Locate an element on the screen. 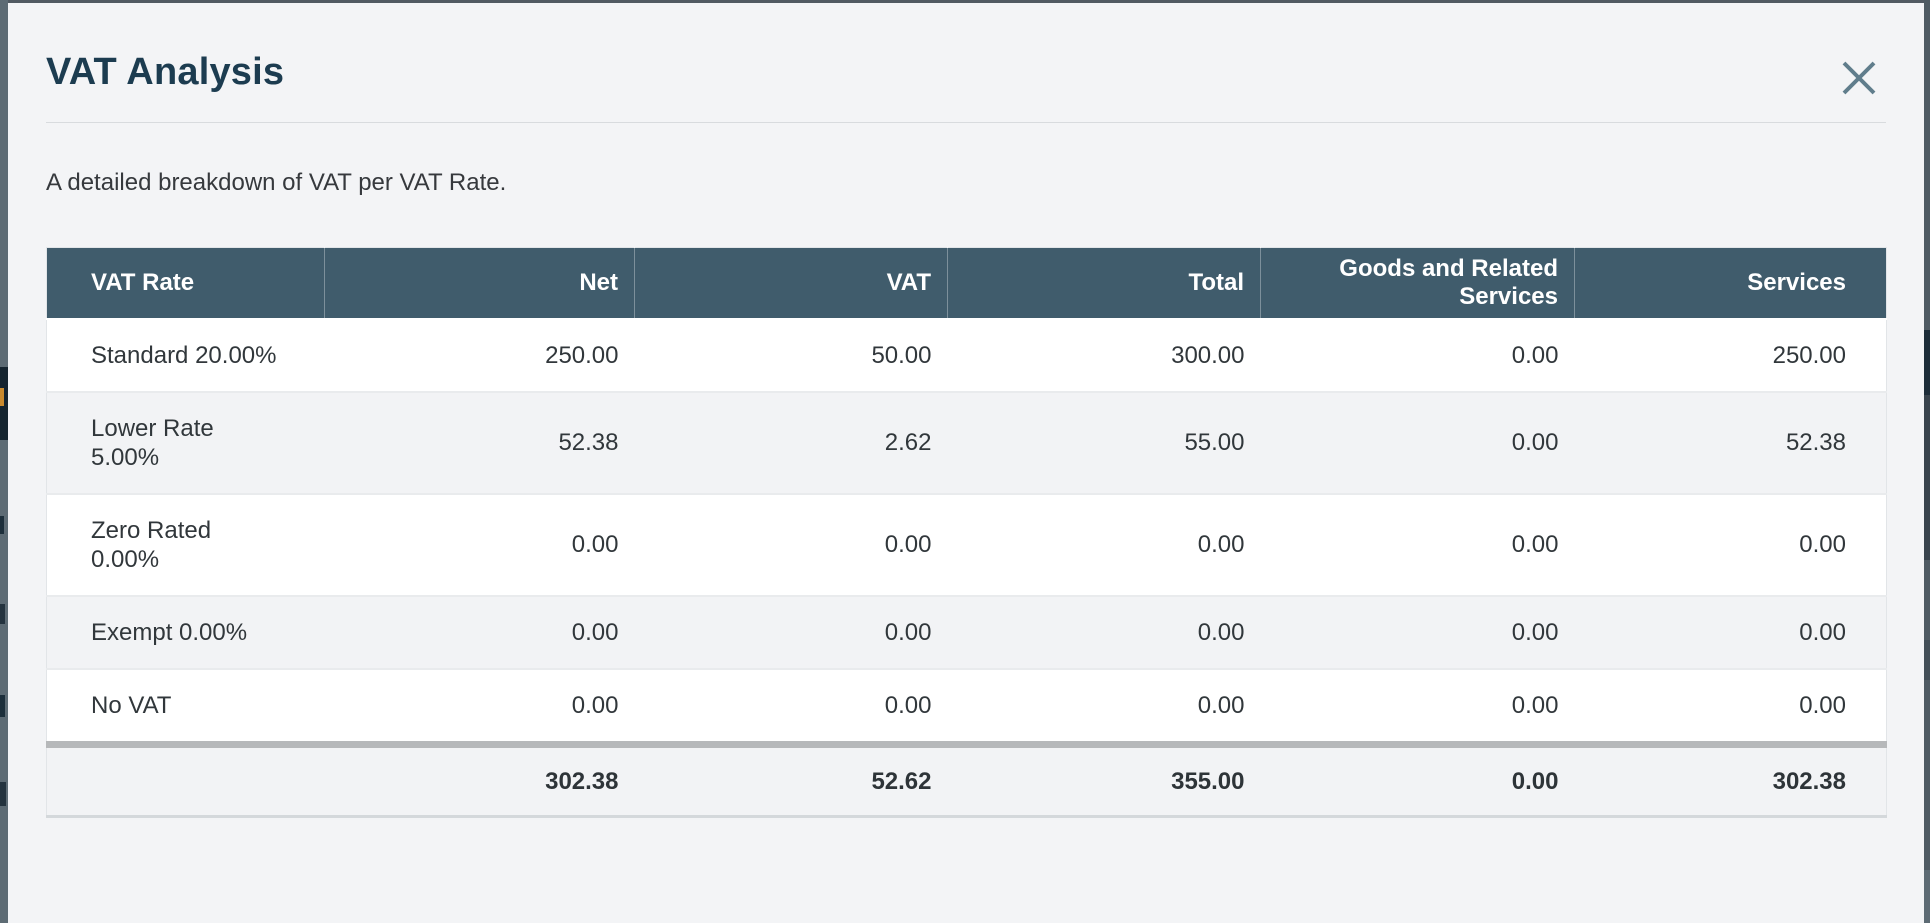 The width and height of the screenshot is (1930, 923). column-header: VAT is located at coordinates (791, 283).